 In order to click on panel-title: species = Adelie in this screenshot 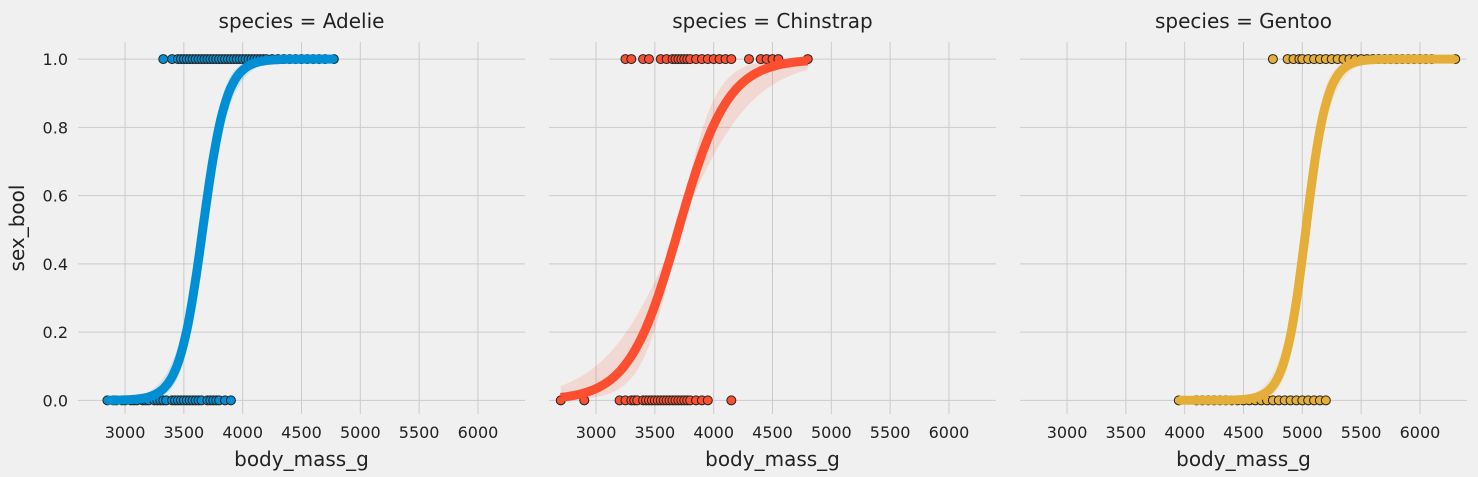, I will do `click(302, 21)`.